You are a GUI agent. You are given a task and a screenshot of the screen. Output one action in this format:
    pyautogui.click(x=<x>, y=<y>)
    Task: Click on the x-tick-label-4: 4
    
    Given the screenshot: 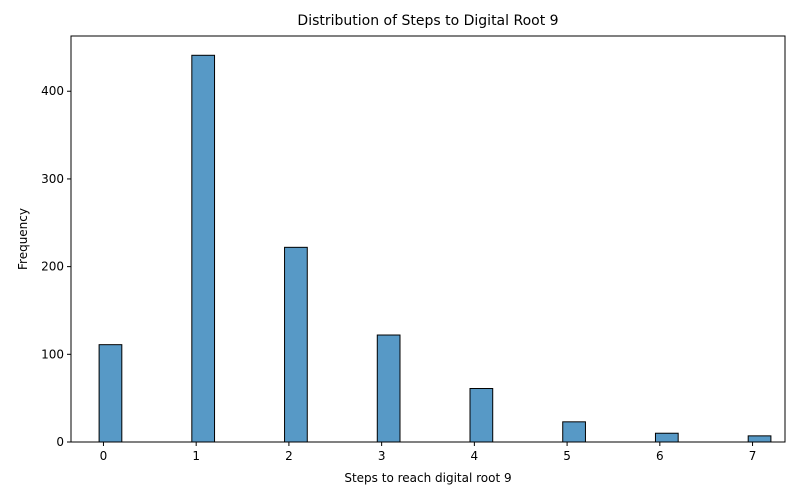 What is the action you would take?
    pyautogui.click(x=475, y=456)
    